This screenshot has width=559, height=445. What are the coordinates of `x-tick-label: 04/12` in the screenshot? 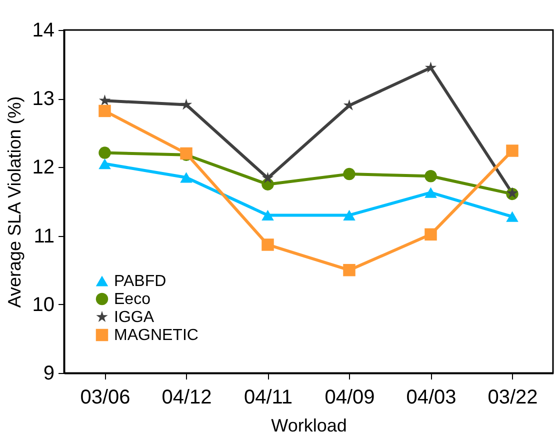 It's located at (187, 397).